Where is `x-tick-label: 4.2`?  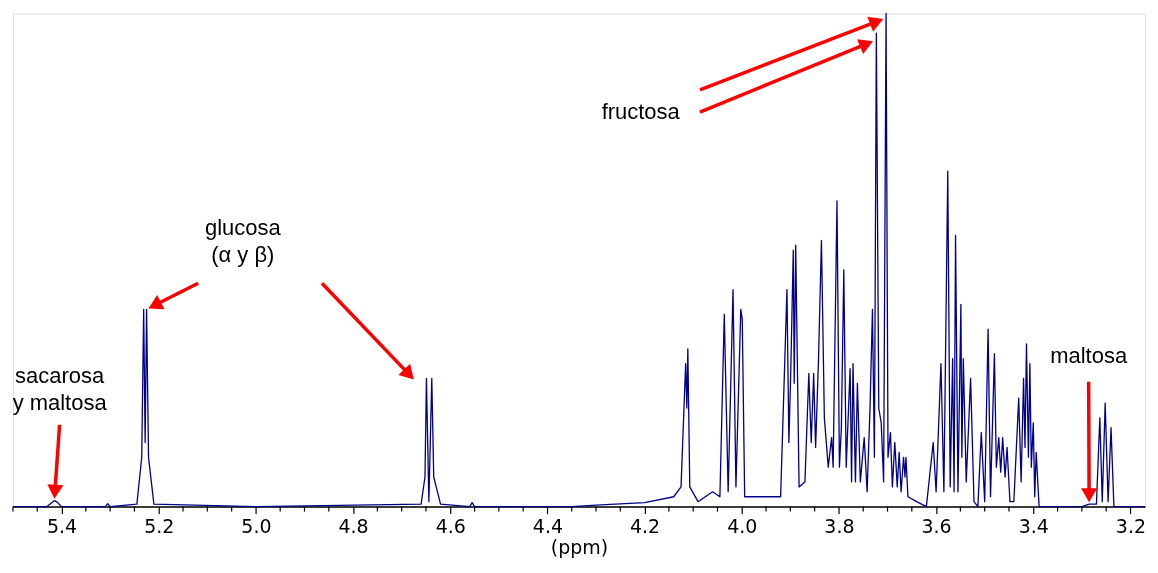 x-tick-label: 4.2 is located at coordinates (645, 526).